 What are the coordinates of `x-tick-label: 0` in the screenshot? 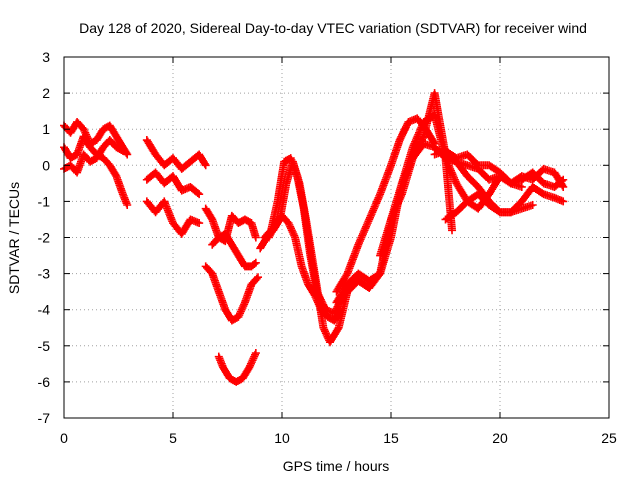 It's located at (64, 438).